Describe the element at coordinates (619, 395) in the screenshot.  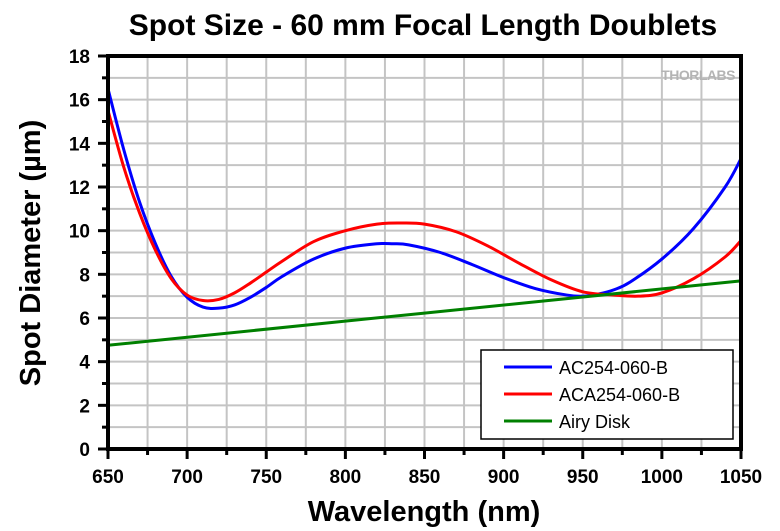
I see `legend-label-aca254-060-b: ACA254-060-B` at that location.